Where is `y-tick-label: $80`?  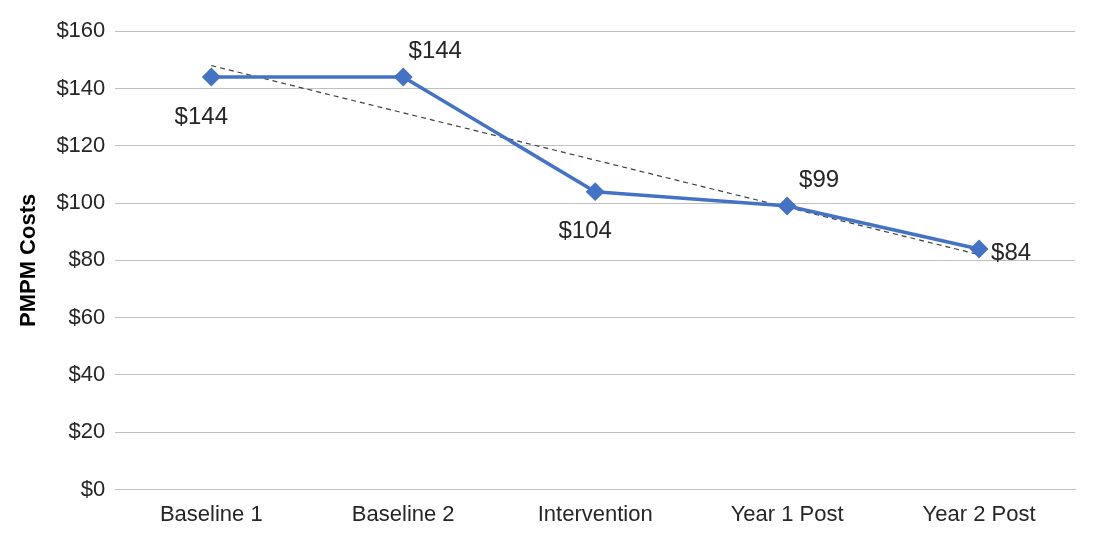
y-tick-label: $80 is located at coordinates (87, 259).